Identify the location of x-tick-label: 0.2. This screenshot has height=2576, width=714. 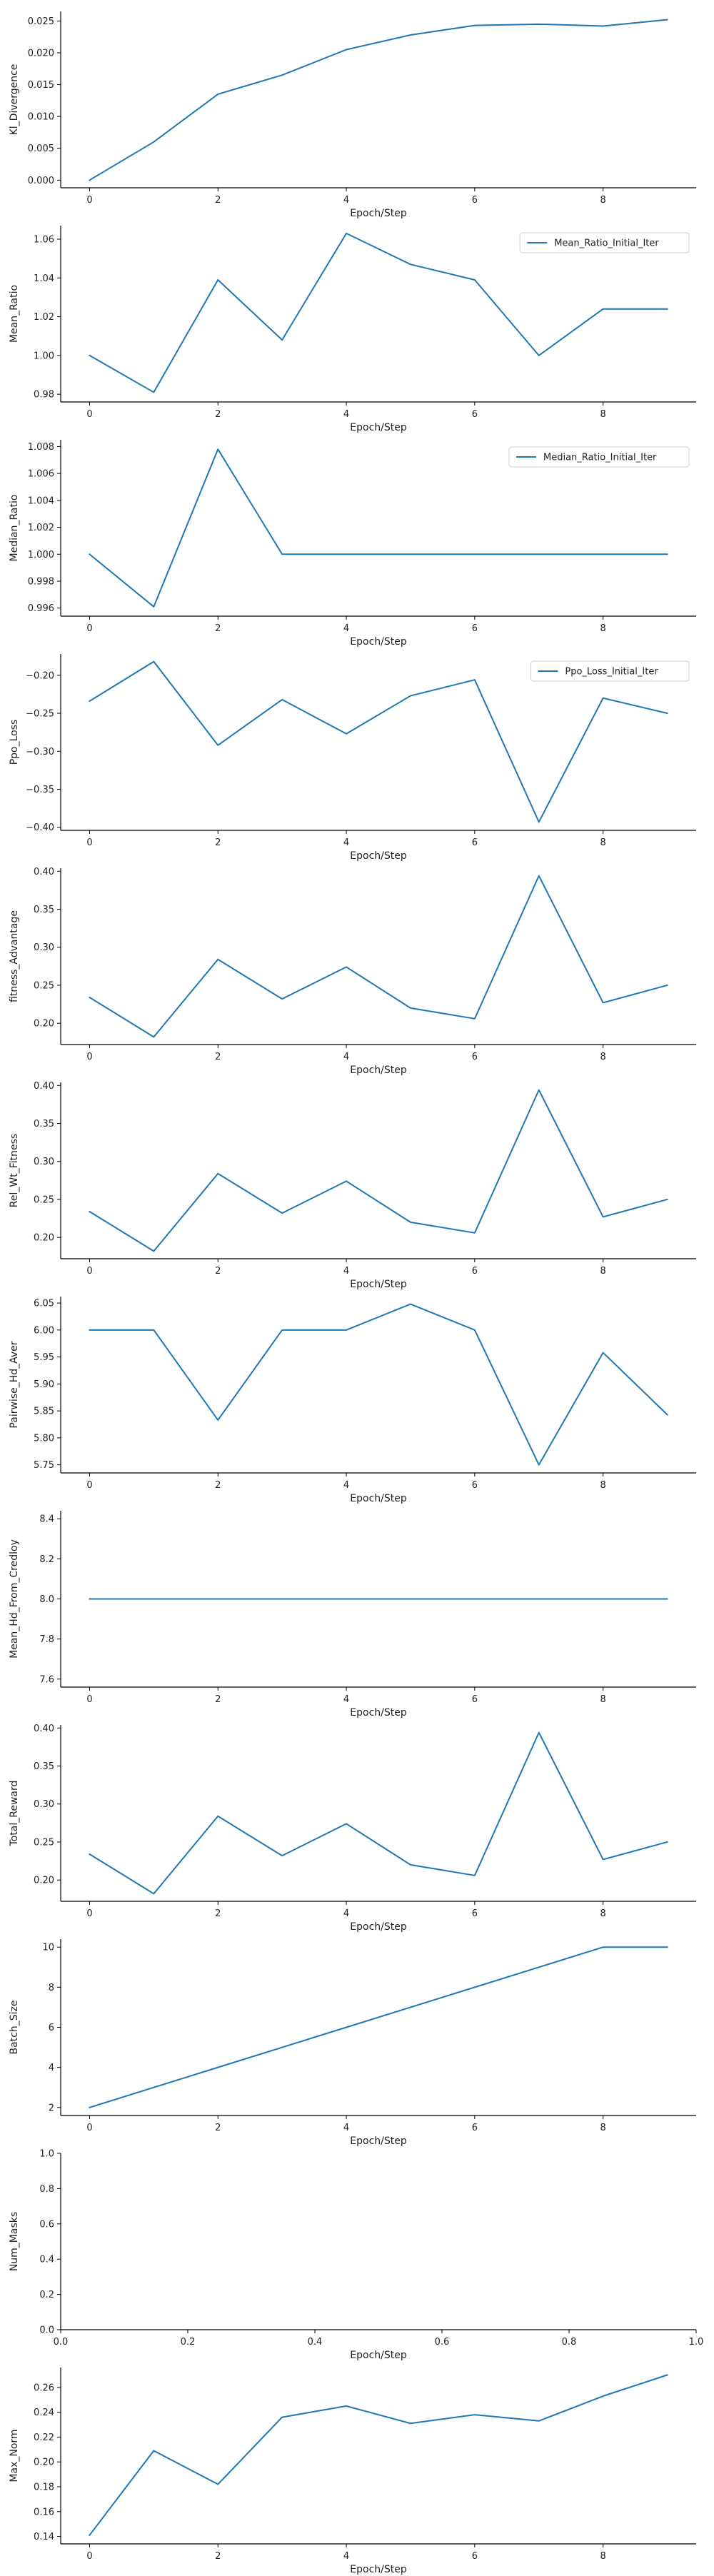
(188, 2343).